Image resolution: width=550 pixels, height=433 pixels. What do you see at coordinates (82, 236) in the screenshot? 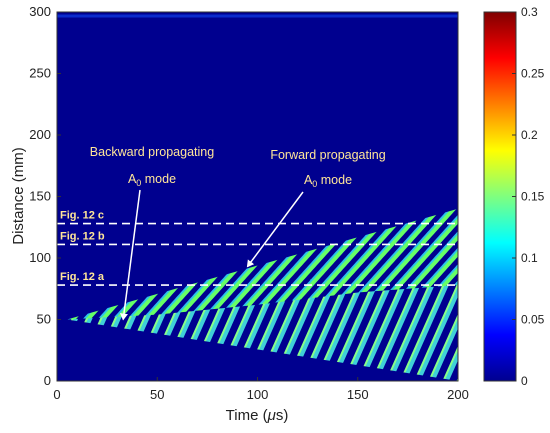
I see `reference-line-label: Fig. 12 b` at bounding box center [82, 236].